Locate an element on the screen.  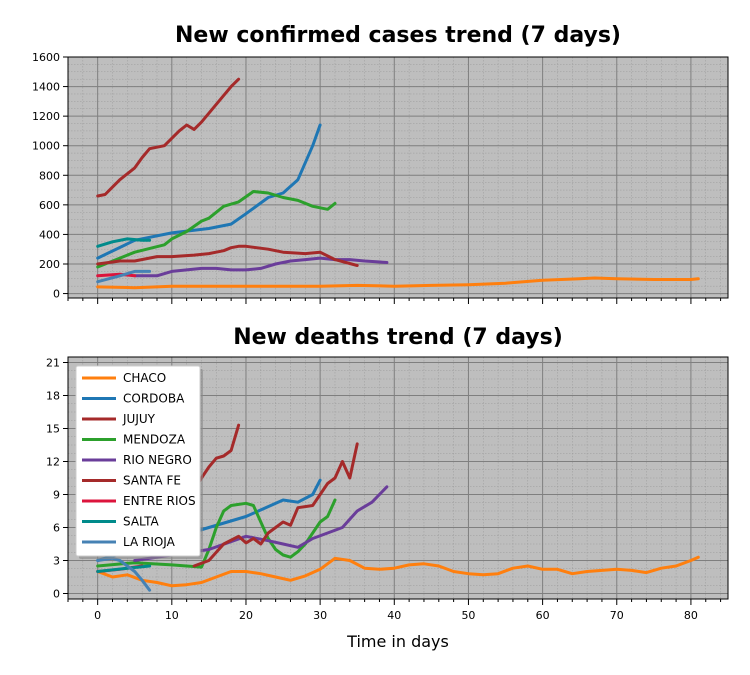
legend-label: ENTRE RIOS is located at coordinates (159, 501).